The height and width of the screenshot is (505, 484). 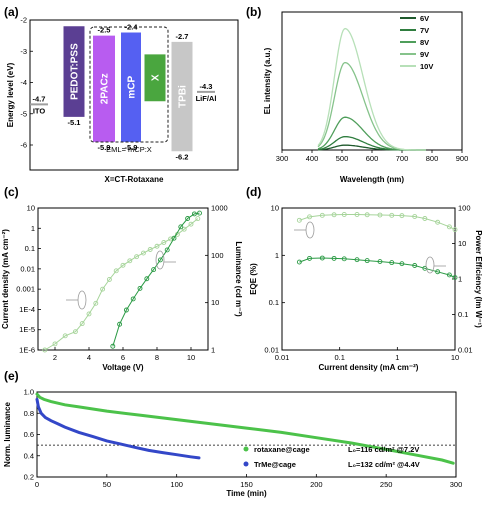 What do you see at coordinates (432, 158) in the screenshot?
I see `x-tick-label: 800` at bounding box center [432, 158].